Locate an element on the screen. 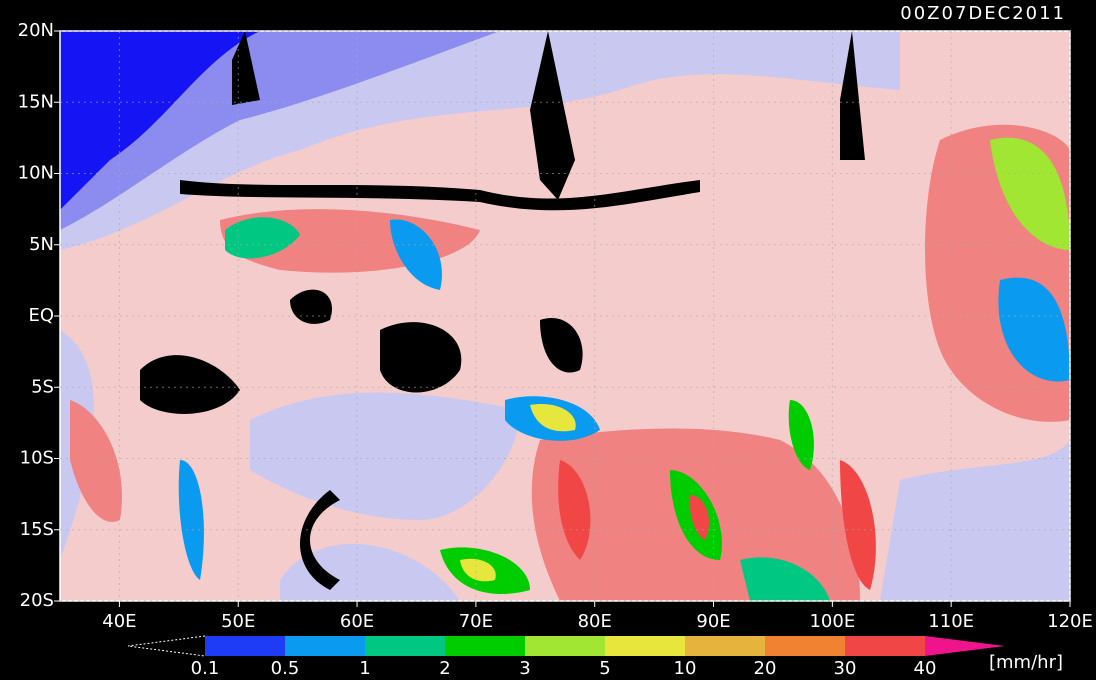 Image resolution: width=1096 pixels, height=680 pixels. y-tick-label: 5N is located at coordinates (41, 244).